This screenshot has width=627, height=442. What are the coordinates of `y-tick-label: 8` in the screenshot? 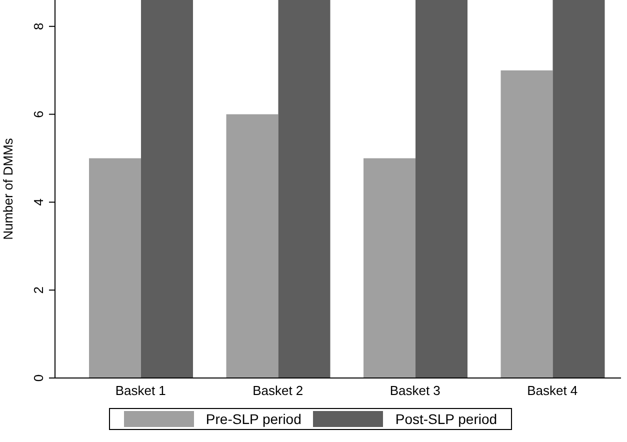 It's located at (38, 26).